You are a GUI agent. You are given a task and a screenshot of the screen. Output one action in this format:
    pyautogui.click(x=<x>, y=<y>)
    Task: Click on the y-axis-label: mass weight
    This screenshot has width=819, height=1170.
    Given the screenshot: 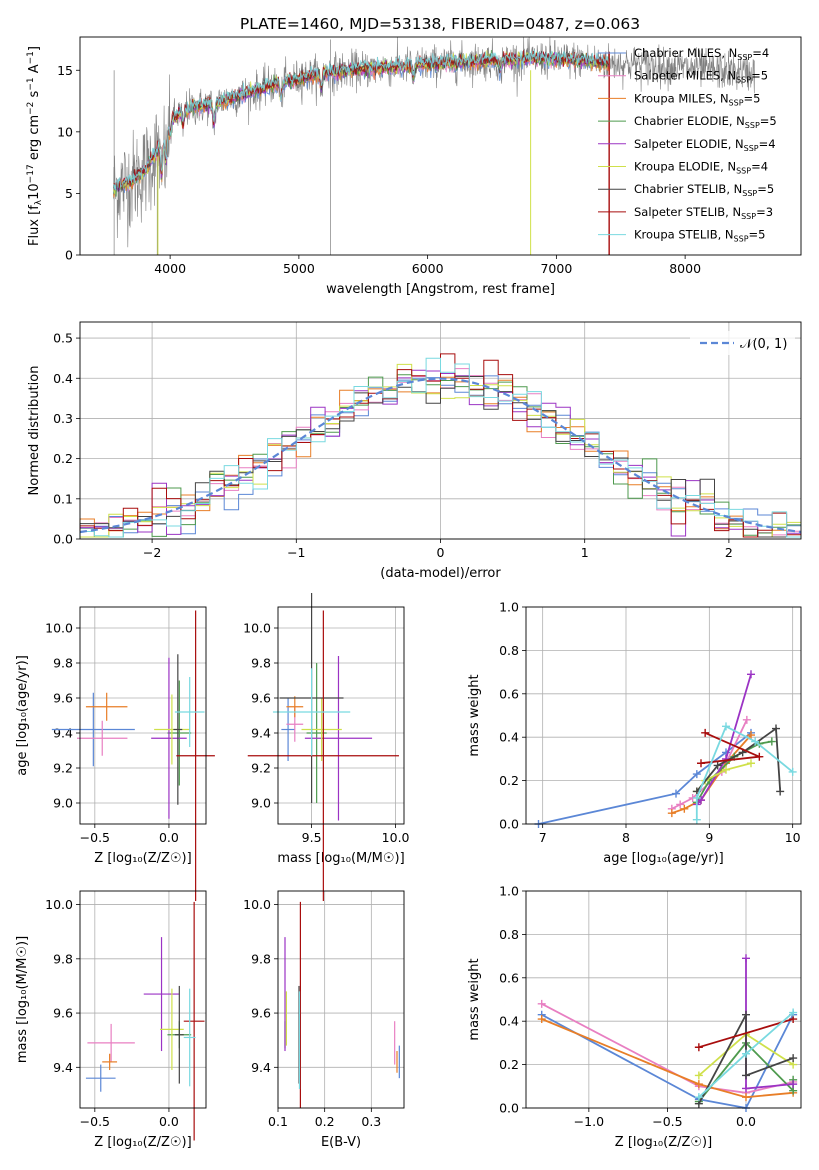 What is the action you would take?
    pyautogui.click(x=474, y=715)
    